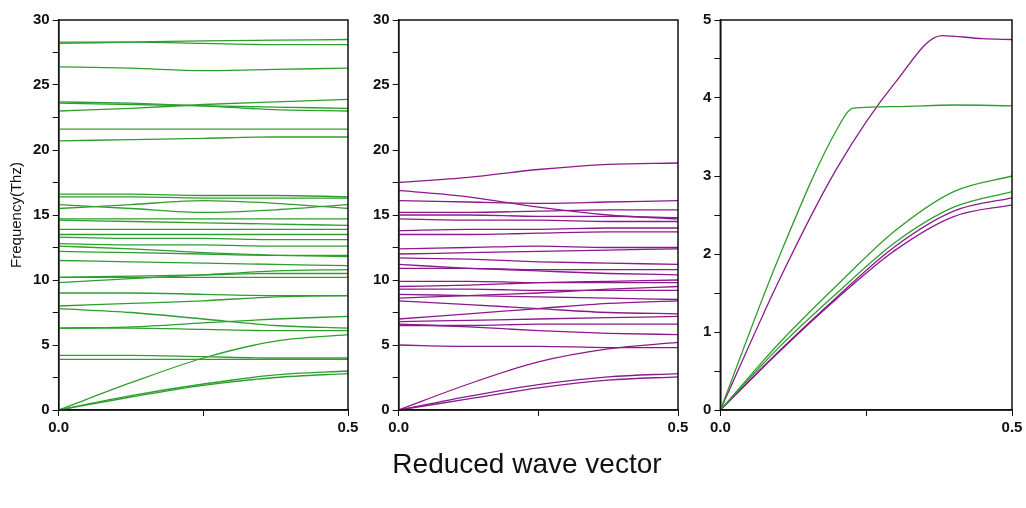 Image resolution: width=1026 pixels, height=508 pixels. Describe the element at coordinates (527, 464) in the screenshot. I see `x-axis-title: Reduced wave vector` at that location.